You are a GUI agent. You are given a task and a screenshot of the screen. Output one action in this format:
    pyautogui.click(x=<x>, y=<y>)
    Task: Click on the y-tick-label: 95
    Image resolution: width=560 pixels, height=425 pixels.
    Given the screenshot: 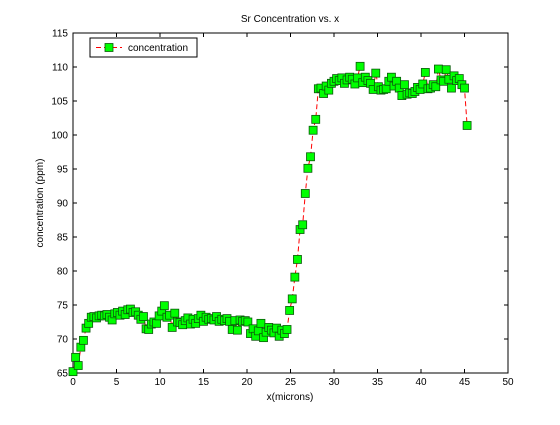 What is the action you would take?
    pyautogui.click(x=63, y=170)
    